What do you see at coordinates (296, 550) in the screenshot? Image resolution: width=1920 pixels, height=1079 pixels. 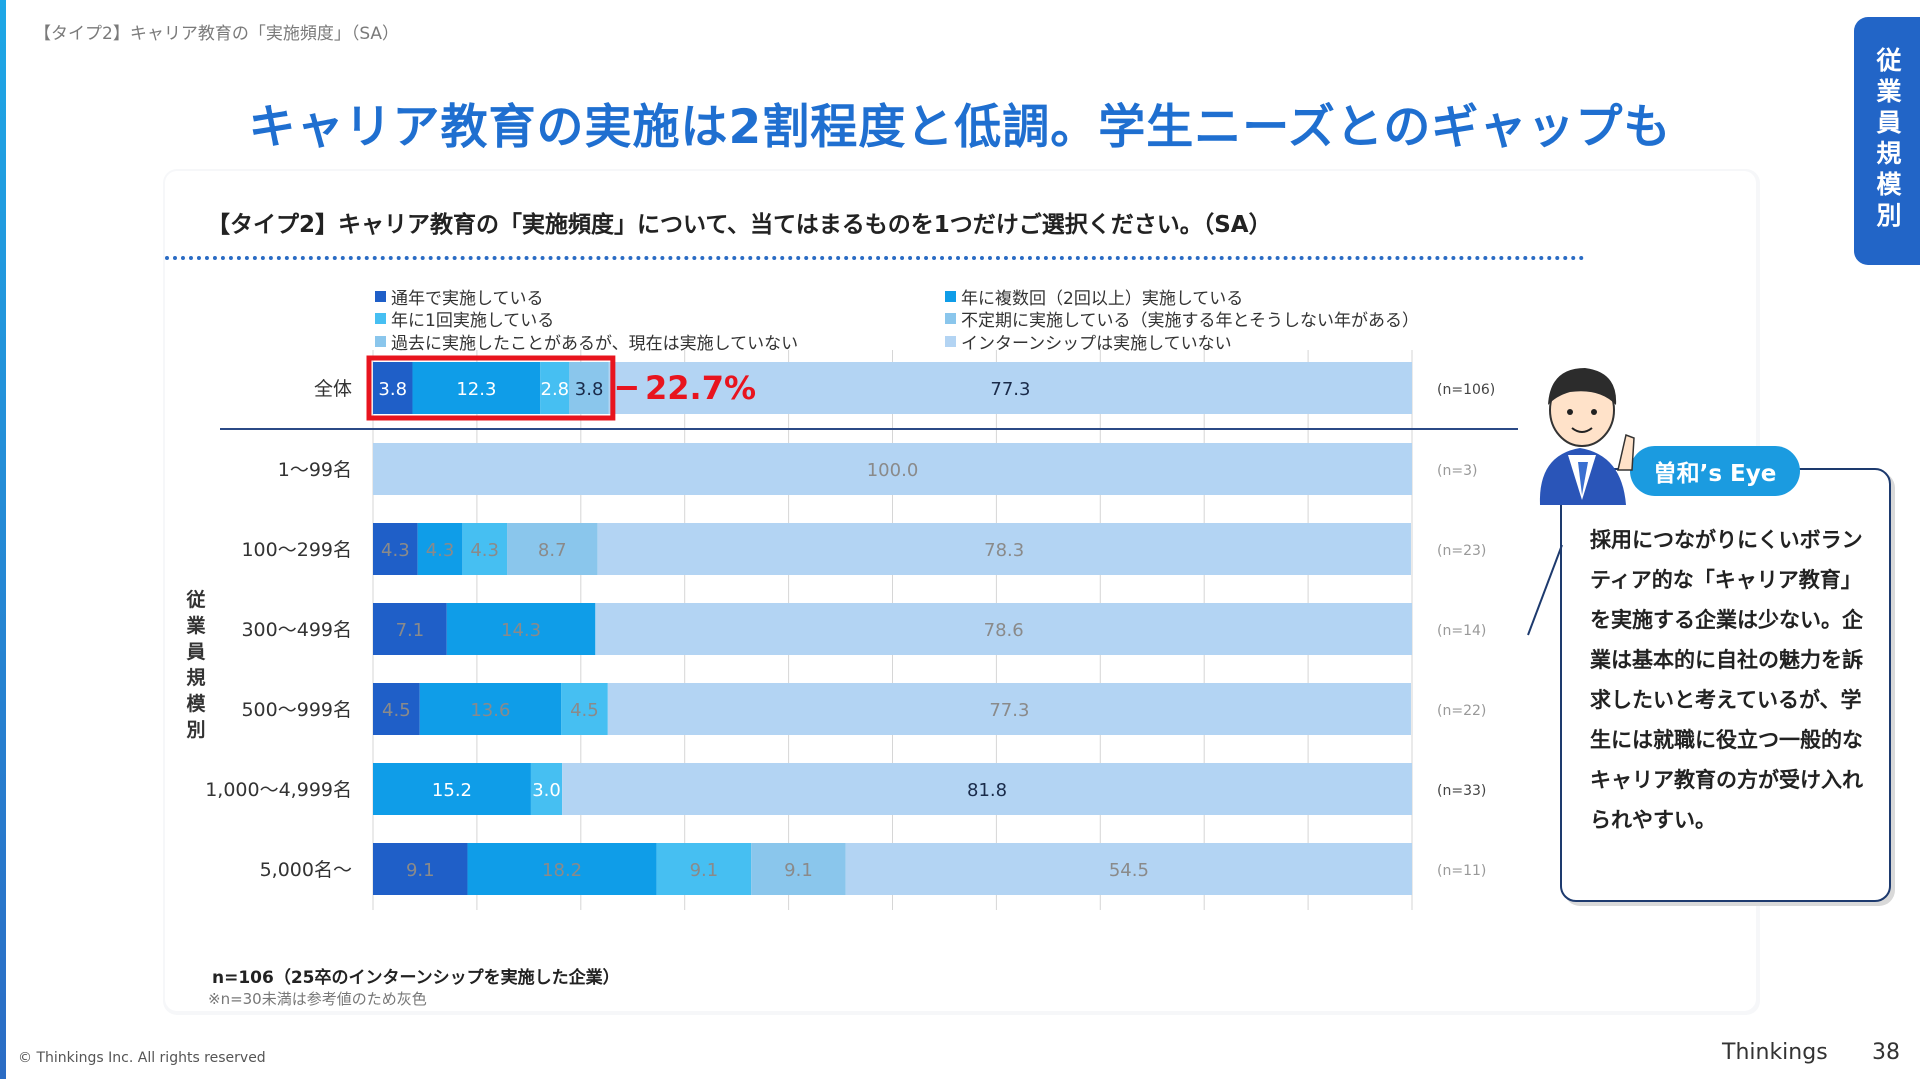 I see `row-label: 100～299名` at bounding box center [296, 550].